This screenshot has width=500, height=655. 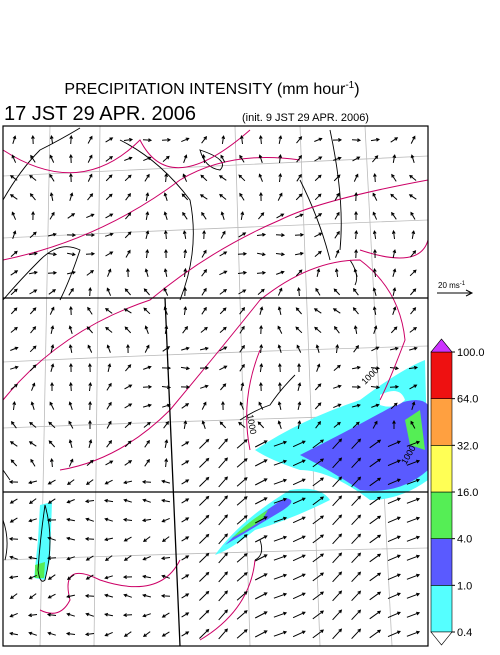 What do you see at coordinates (467, 493) in the screenshot?
I see `colorbar-label: 16.0` at bounding box center [467, 493].